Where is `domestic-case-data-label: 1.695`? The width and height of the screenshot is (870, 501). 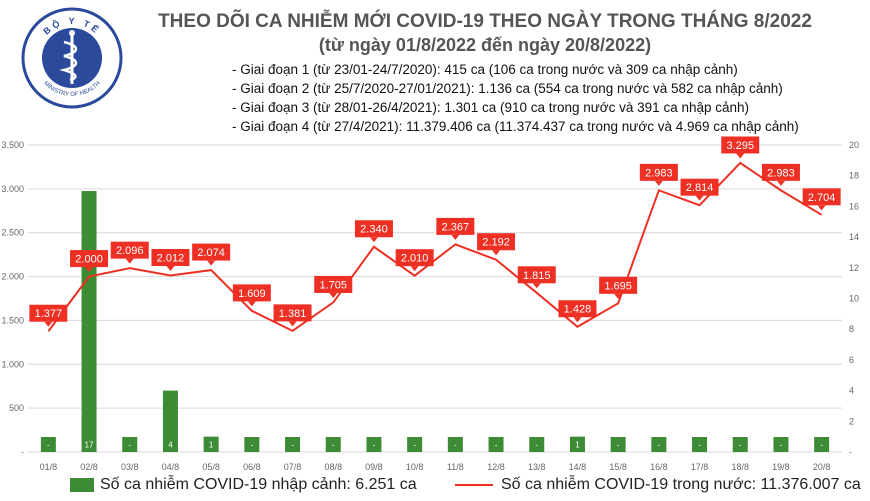 domestic-case-data-label: 1.695 is located at coordinates (618, 286).